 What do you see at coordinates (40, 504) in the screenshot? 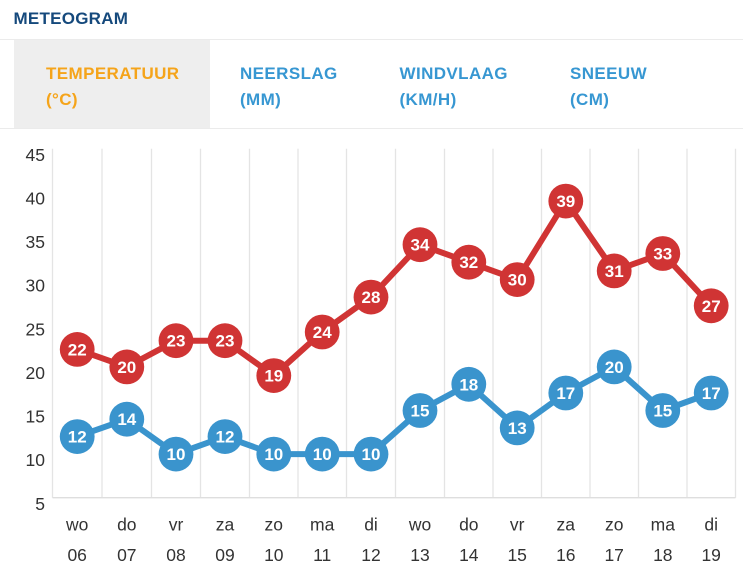
I see `svg-text: 5` at bounding box center [40, 504].